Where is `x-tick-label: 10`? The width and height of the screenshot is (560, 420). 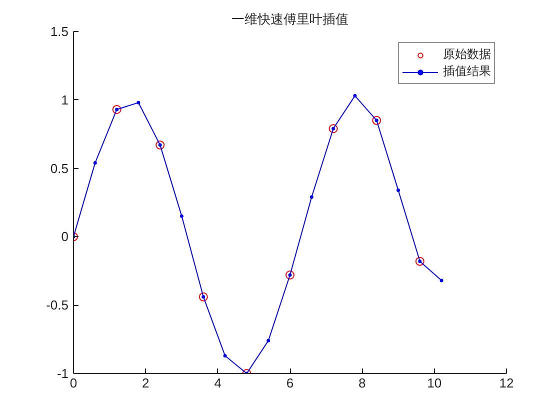 x-tick-label: 10 is located at coordinates (434, 383).